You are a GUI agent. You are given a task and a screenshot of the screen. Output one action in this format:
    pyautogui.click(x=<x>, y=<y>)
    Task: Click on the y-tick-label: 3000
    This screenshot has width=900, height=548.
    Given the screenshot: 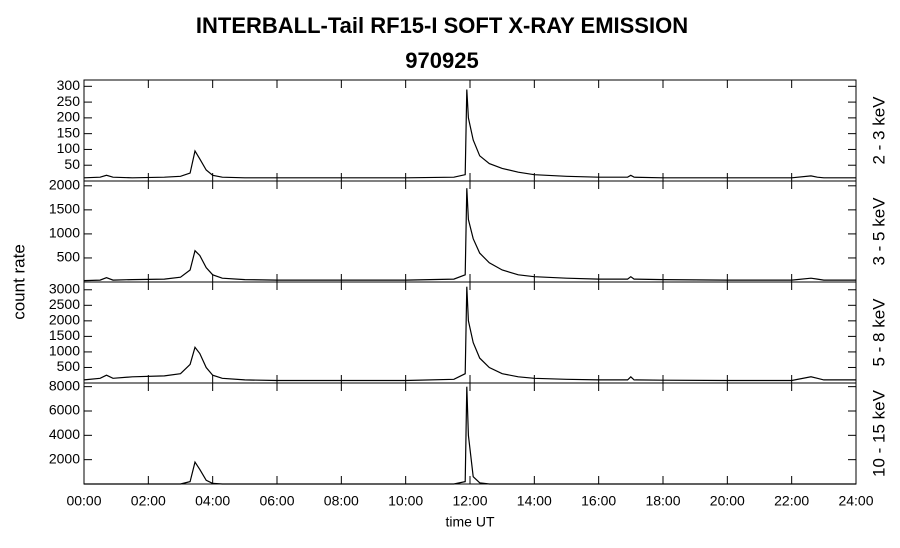 What is the action you would take?
    pyautogui.click(x=64, y=288)
    